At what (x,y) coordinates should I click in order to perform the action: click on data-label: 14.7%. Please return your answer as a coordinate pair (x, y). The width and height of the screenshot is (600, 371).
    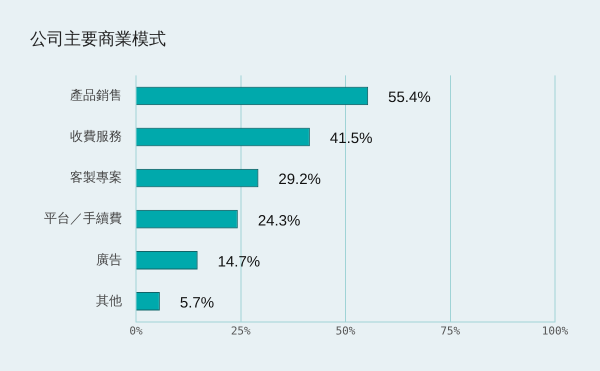
    Looking at the image, I should click on (239, 261).